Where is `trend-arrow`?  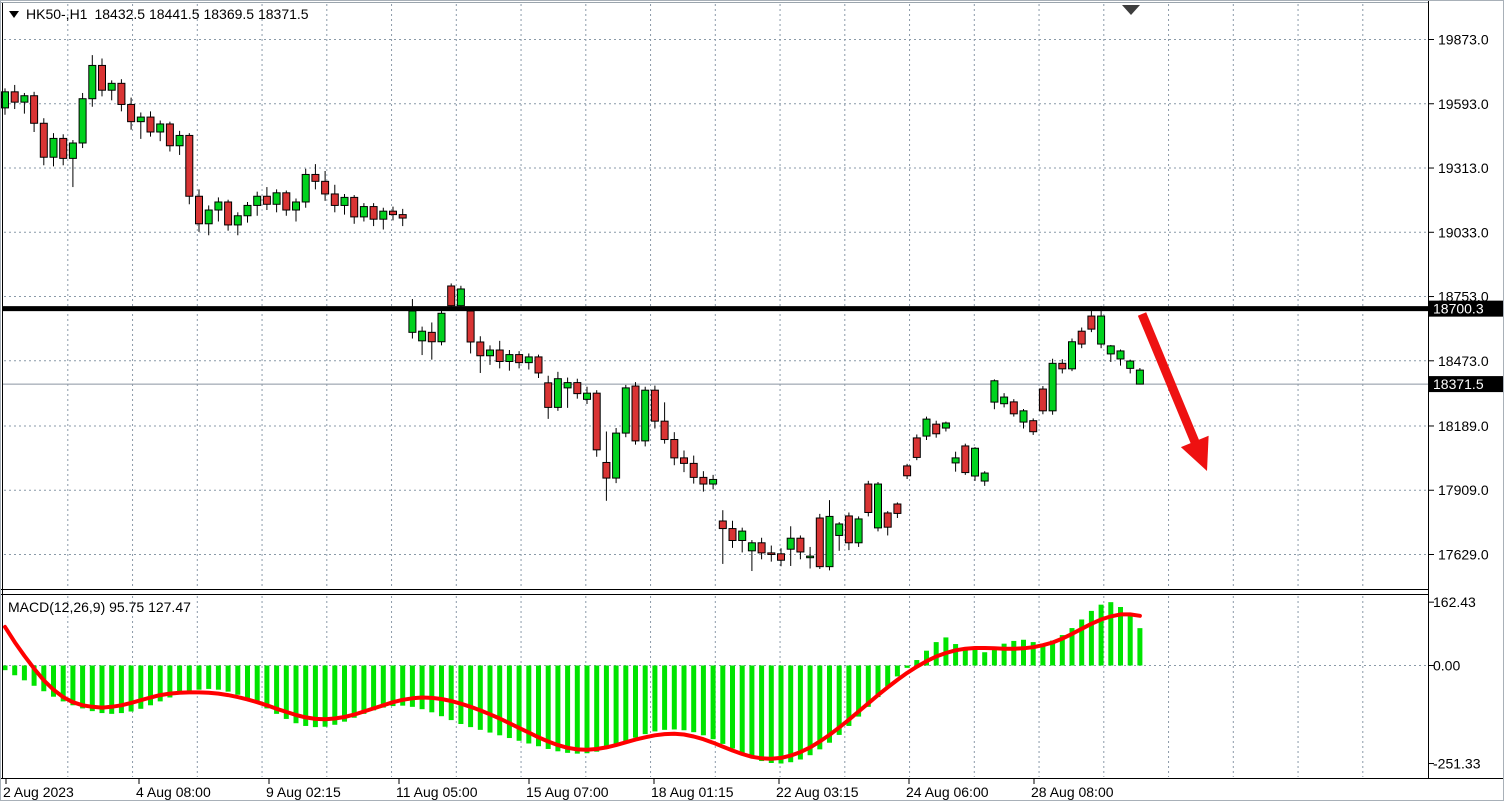 trend-arrow is located at coordinates (1173, 391).